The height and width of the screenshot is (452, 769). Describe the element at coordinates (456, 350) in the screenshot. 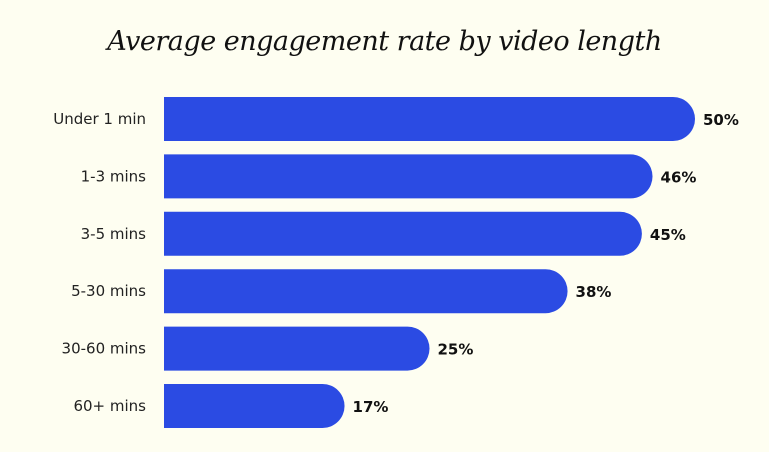

I see `value-label: 25%` at that location.